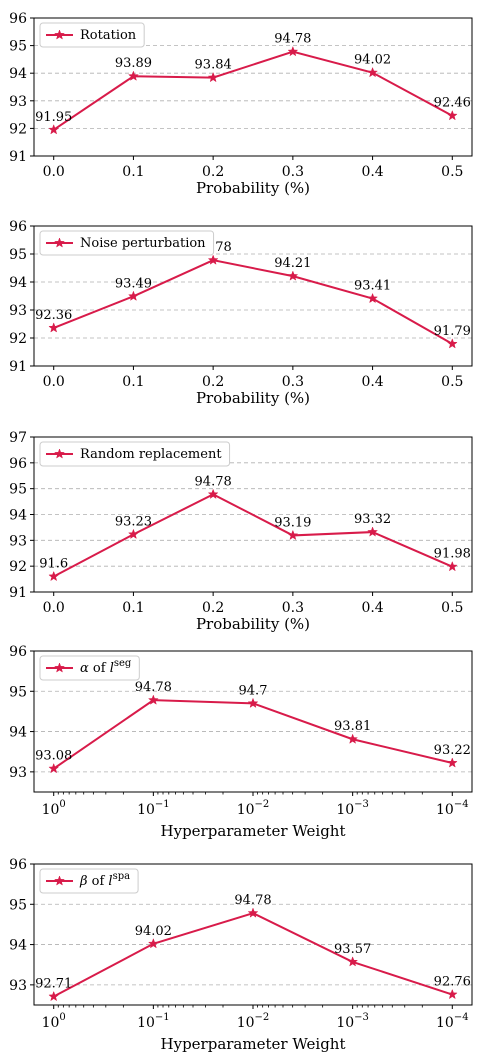 The height and width of the screenshot is (1059, 480). Describe the element at coordinates (452, 1021) in the screenshot. I see `x-tick-label: 10⁻⁴` at that location.